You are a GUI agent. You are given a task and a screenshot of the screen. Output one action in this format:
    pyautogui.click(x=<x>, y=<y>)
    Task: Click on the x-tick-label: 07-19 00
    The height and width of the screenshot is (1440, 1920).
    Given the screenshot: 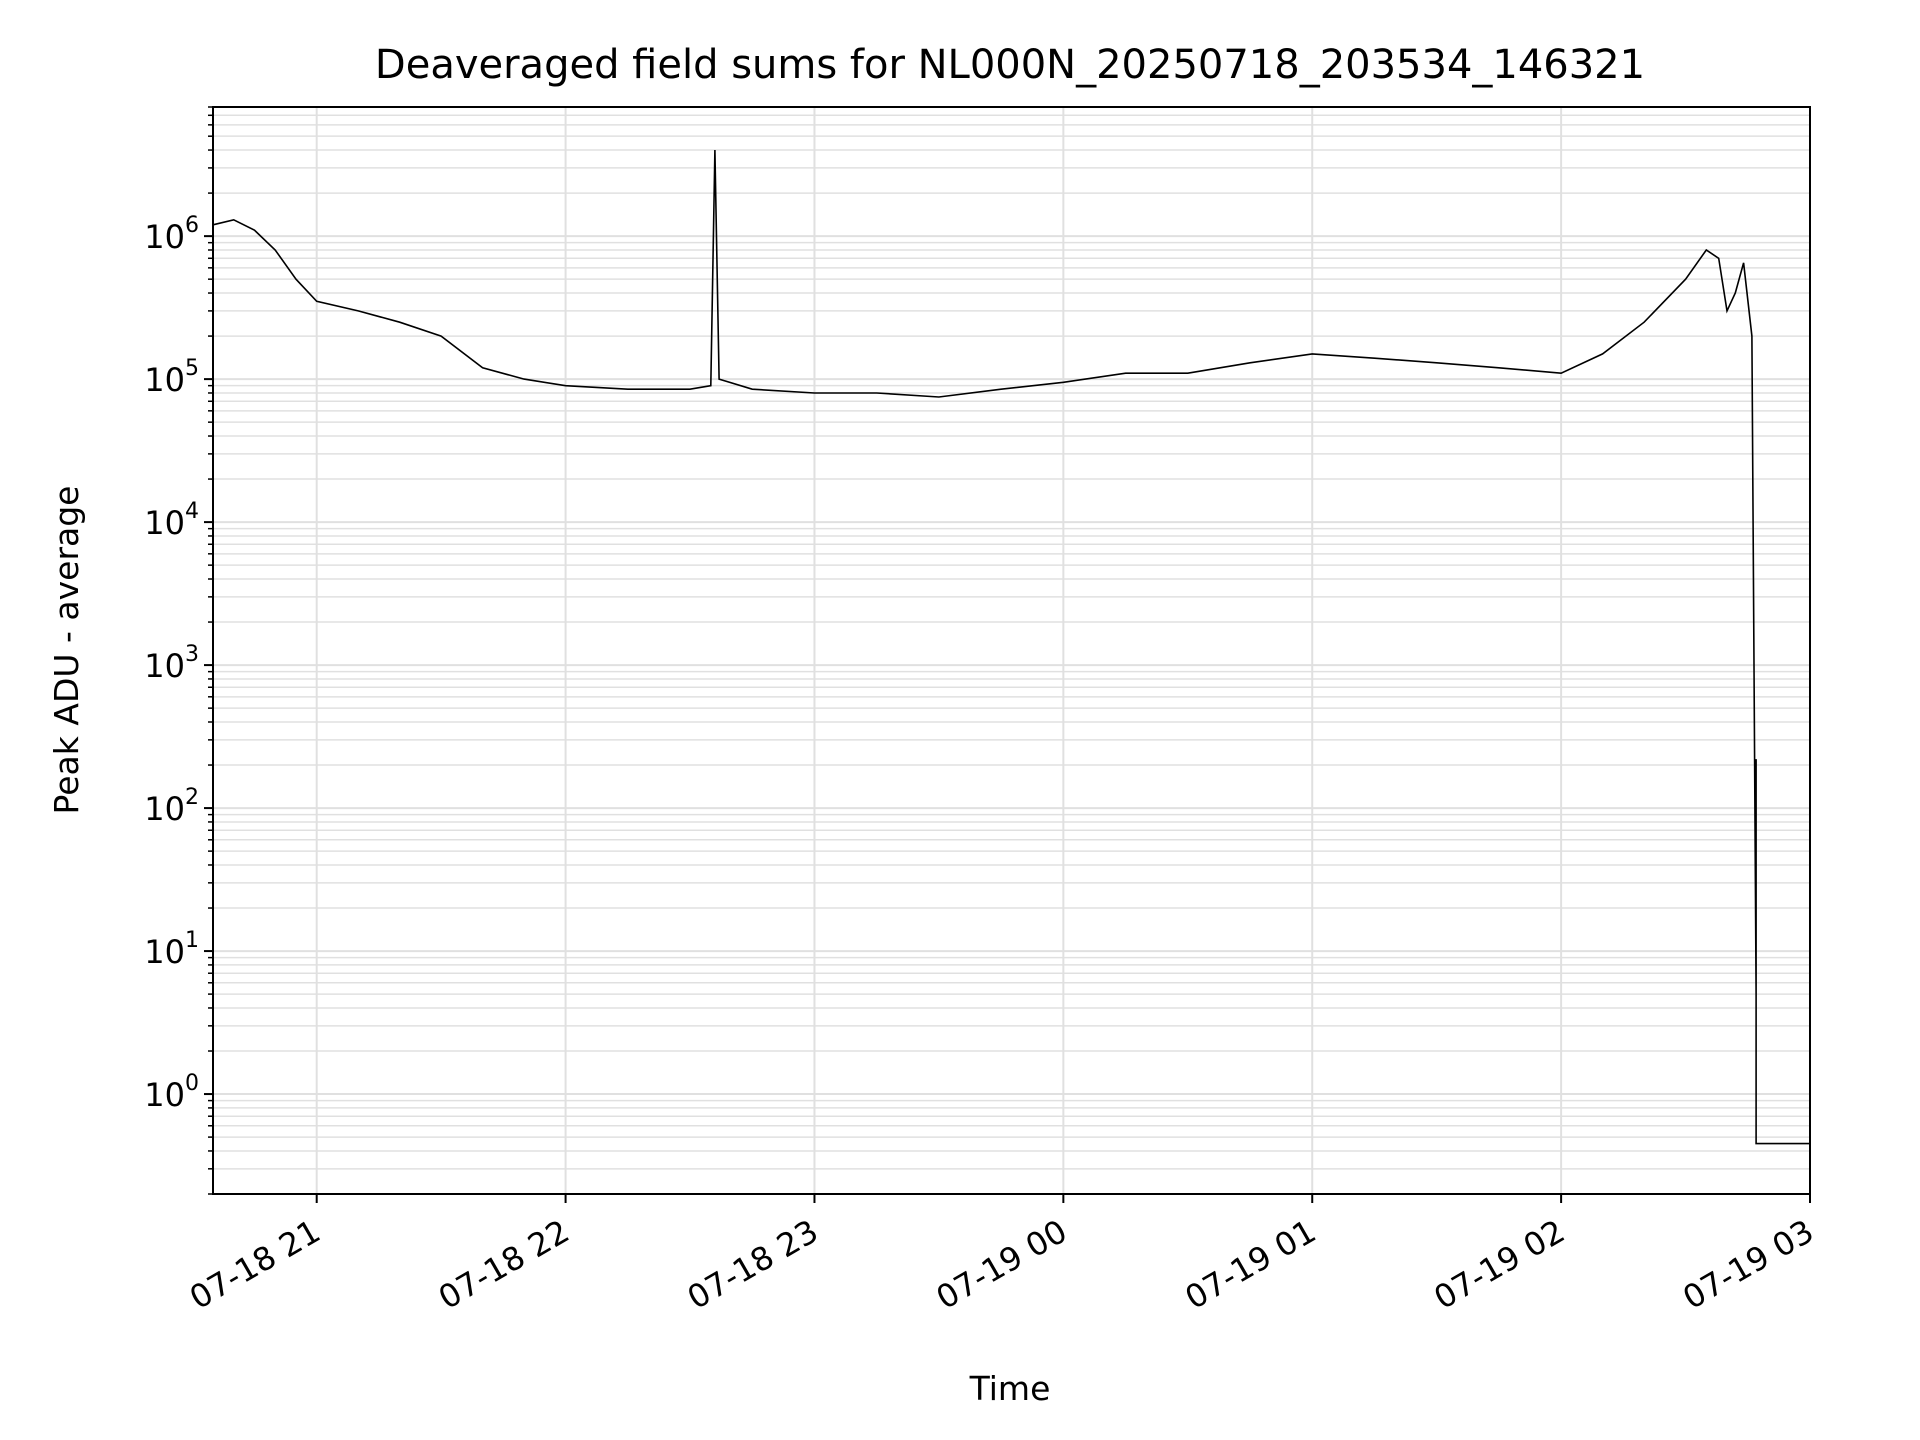 What is the action you would take?
    pyautogui.click(x=1002, y=1264)
    